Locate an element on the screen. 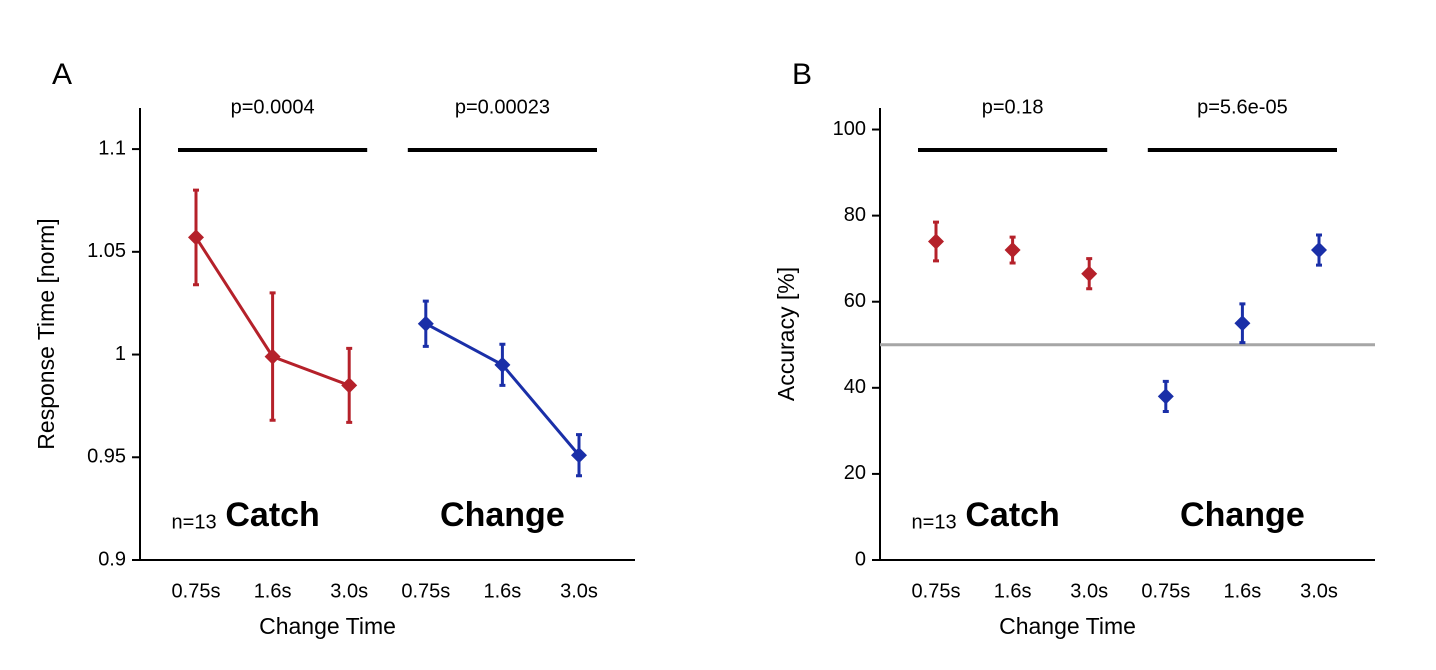 The width and height of the screenshot is (1436, 670). p-value: p=0.18 is located at coordinates (1013, 107).